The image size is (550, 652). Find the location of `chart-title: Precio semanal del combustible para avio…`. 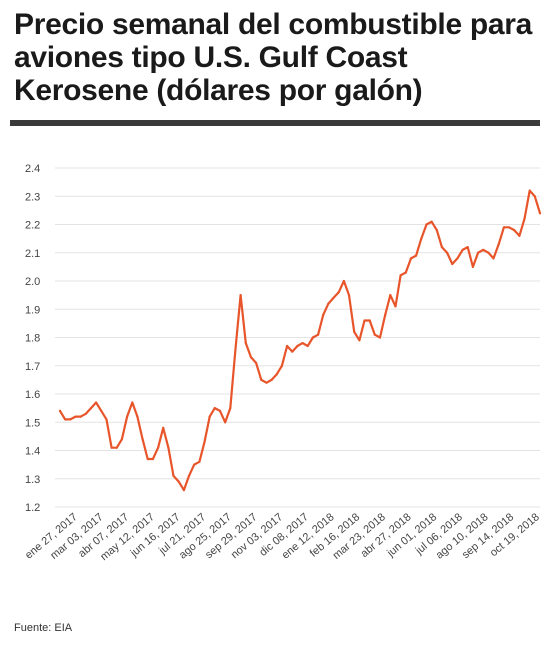

chart-title: Precio semanal del combustible para avio… is located at coordinates (273, 57).